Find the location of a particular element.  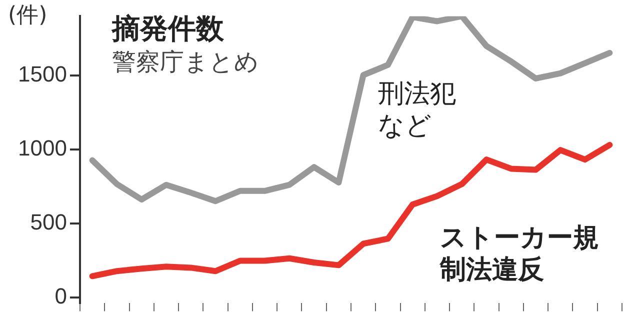

series-label: ストーカー規制法違反 is located at coordinates (520, 254).